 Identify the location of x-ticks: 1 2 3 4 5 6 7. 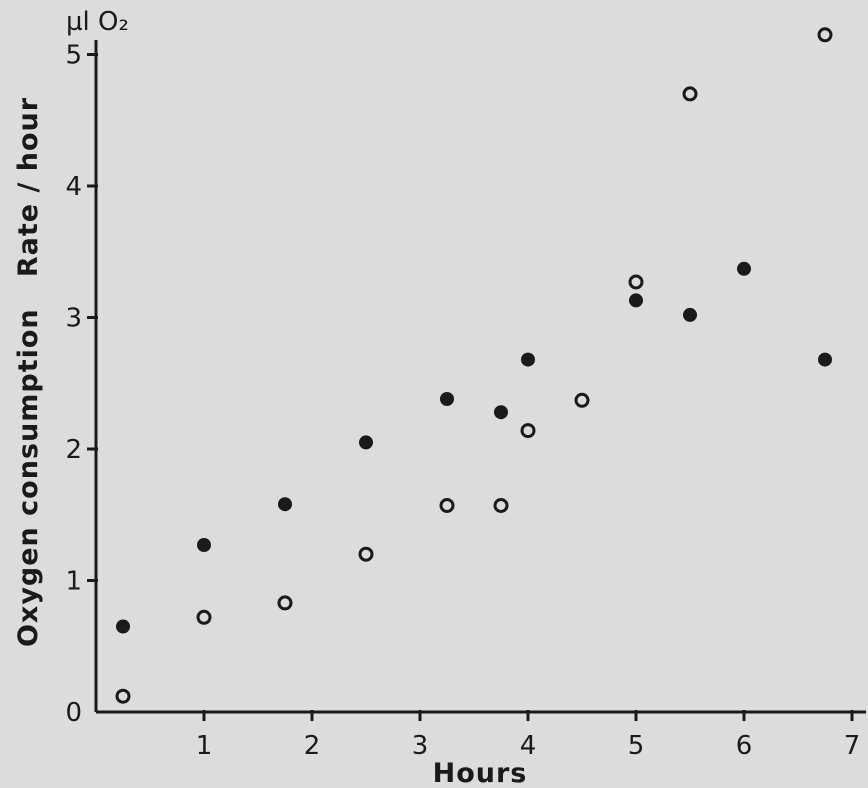
(528, 735).